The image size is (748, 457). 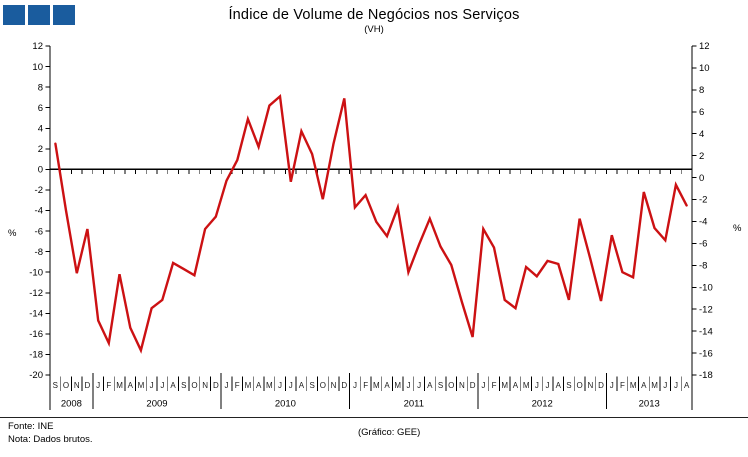 What do you see at coordinates (542, 404) in the screenshot?
I see `svg-text: 2012` at bounding box center [542, 404].